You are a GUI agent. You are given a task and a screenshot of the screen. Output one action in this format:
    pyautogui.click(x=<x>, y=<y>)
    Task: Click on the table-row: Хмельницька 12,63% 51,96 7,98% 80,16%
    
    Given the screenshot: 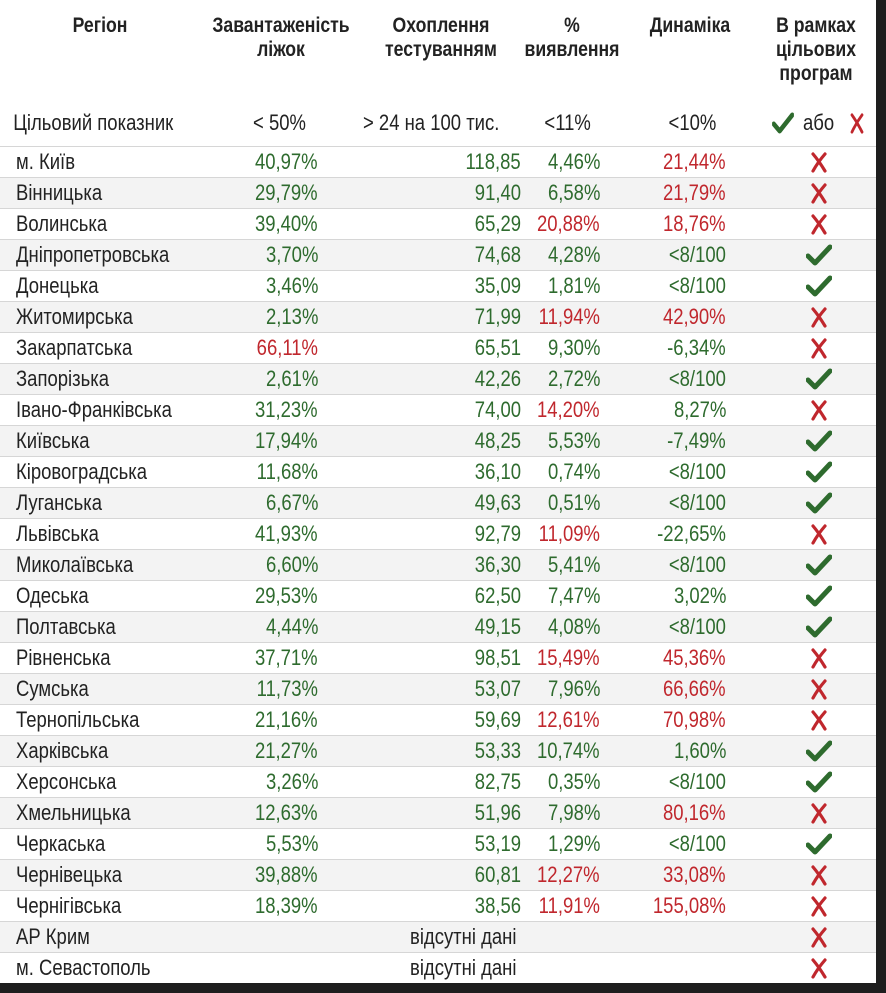 What is the action you would take?
    pyautogui.click(x=438, y=812)
    